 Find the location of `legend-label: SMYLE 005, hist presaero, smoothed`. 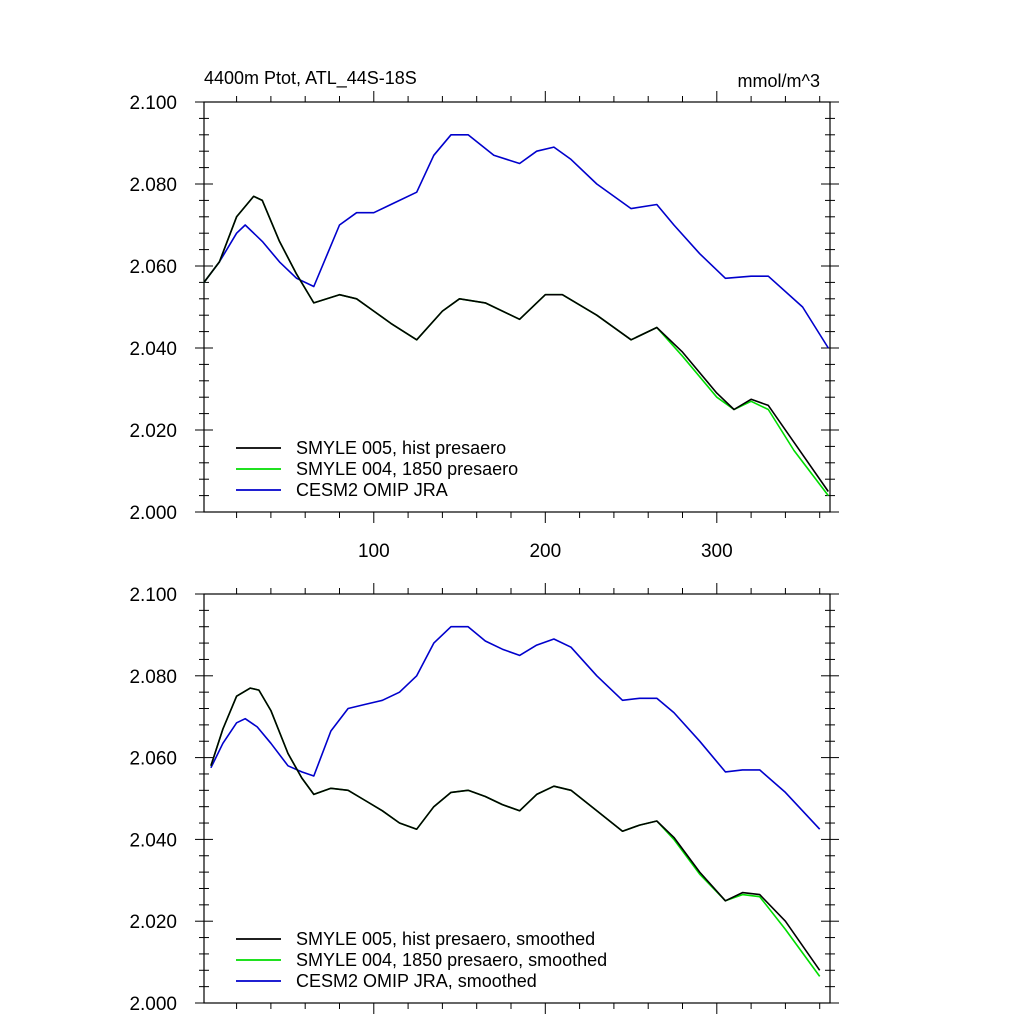

legend-label: SMYLE 005, hist presaero, smoothed is located at coordinates (445, 939).